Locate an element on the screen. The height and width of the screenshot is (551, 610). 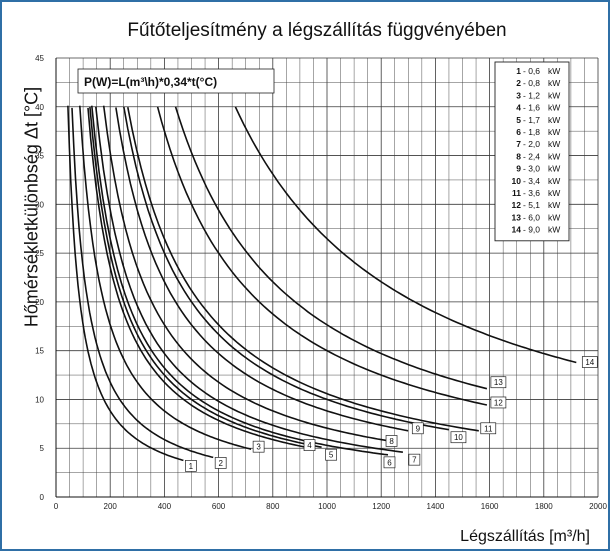
formula-box-frame is located at coordinates (176, 81).